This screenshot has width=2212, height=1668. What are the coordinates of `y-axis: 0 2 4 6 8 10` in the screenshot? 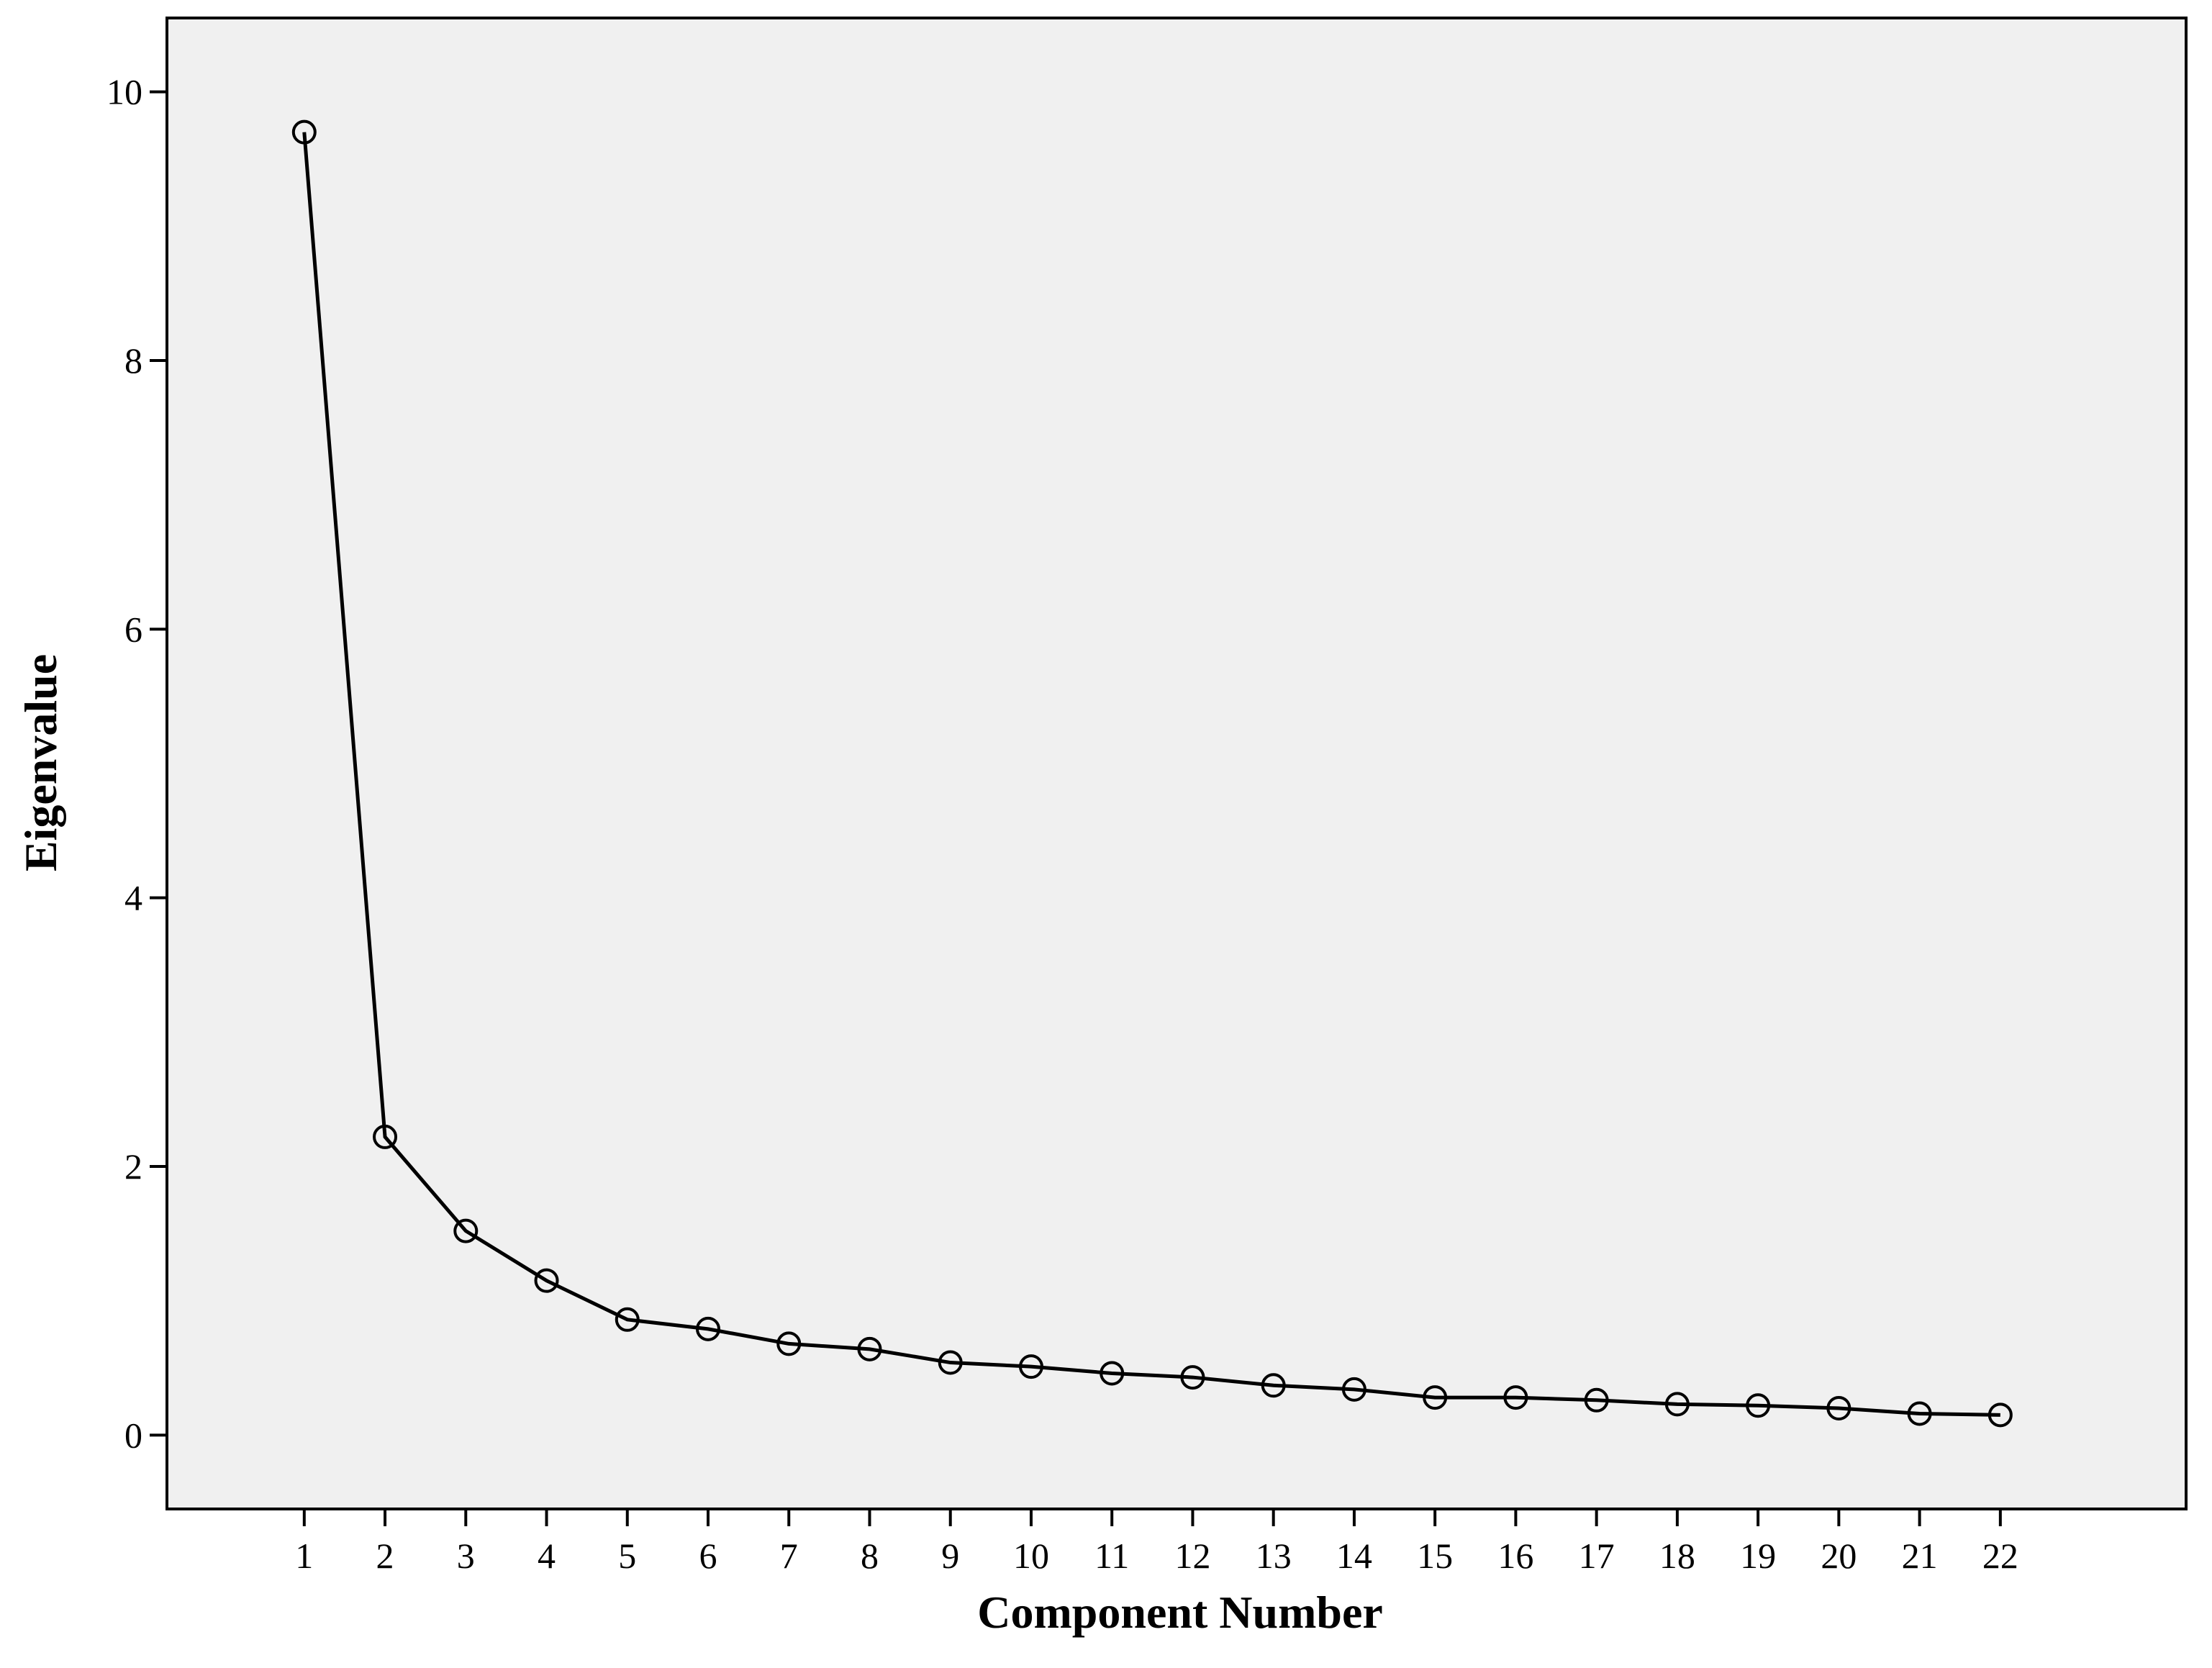 It's located at (136, 763).